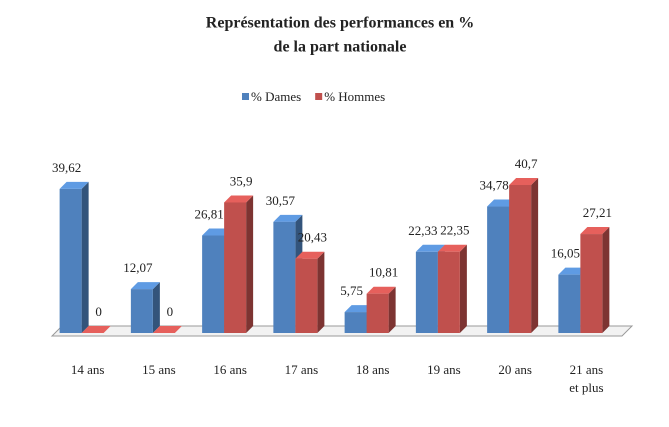 This screenshot has width=669, height=427. Describe the element at coordinates (66, 167) in the screenshot. I see `data-label: 39,62` at that location.